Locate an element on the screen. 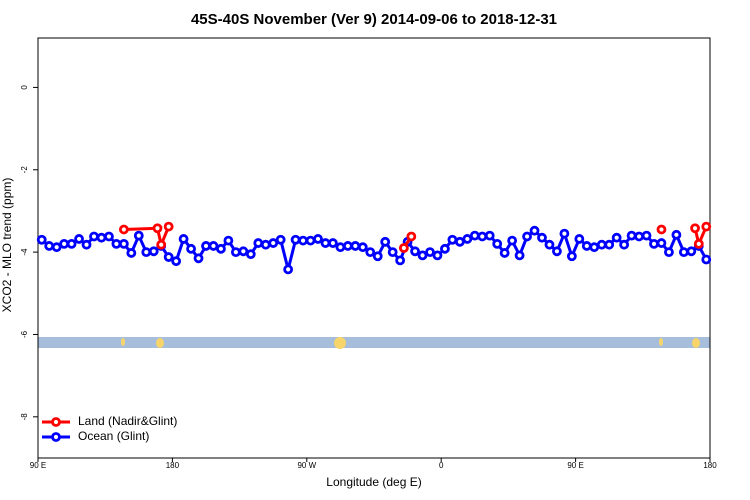  y-tick-label: -4 is located at coordinates (24, 252).